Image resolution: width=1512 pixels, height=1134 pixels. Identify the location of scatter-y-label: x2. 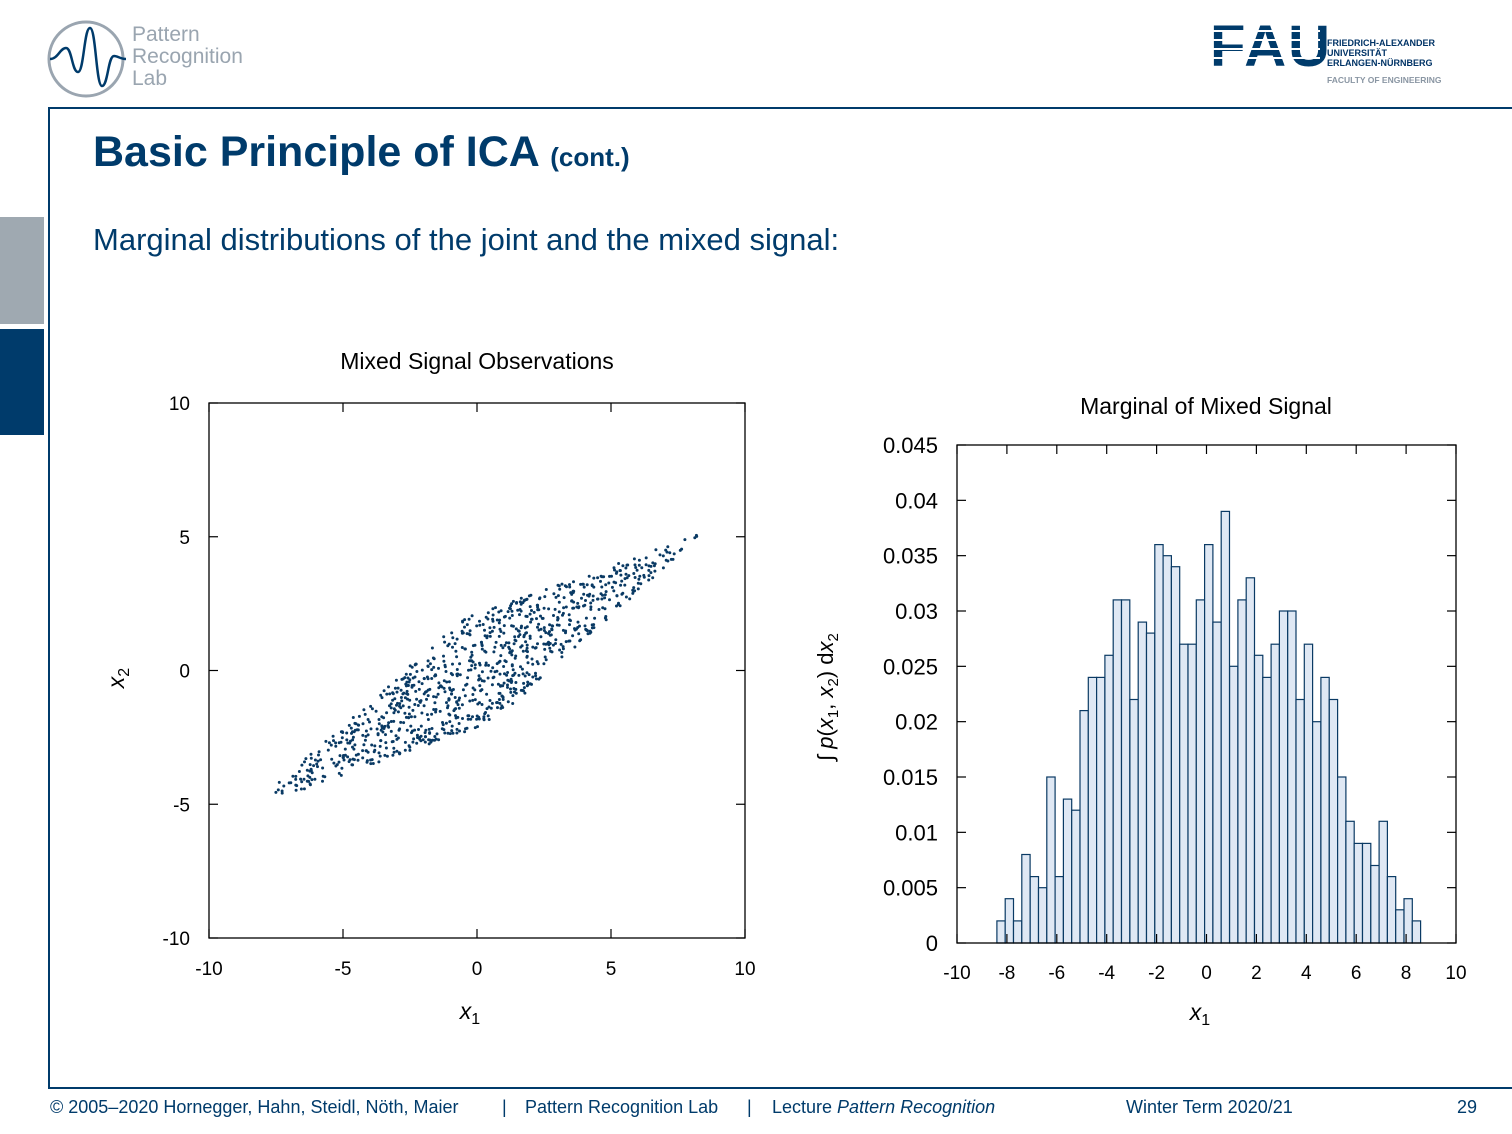
(118, 679).